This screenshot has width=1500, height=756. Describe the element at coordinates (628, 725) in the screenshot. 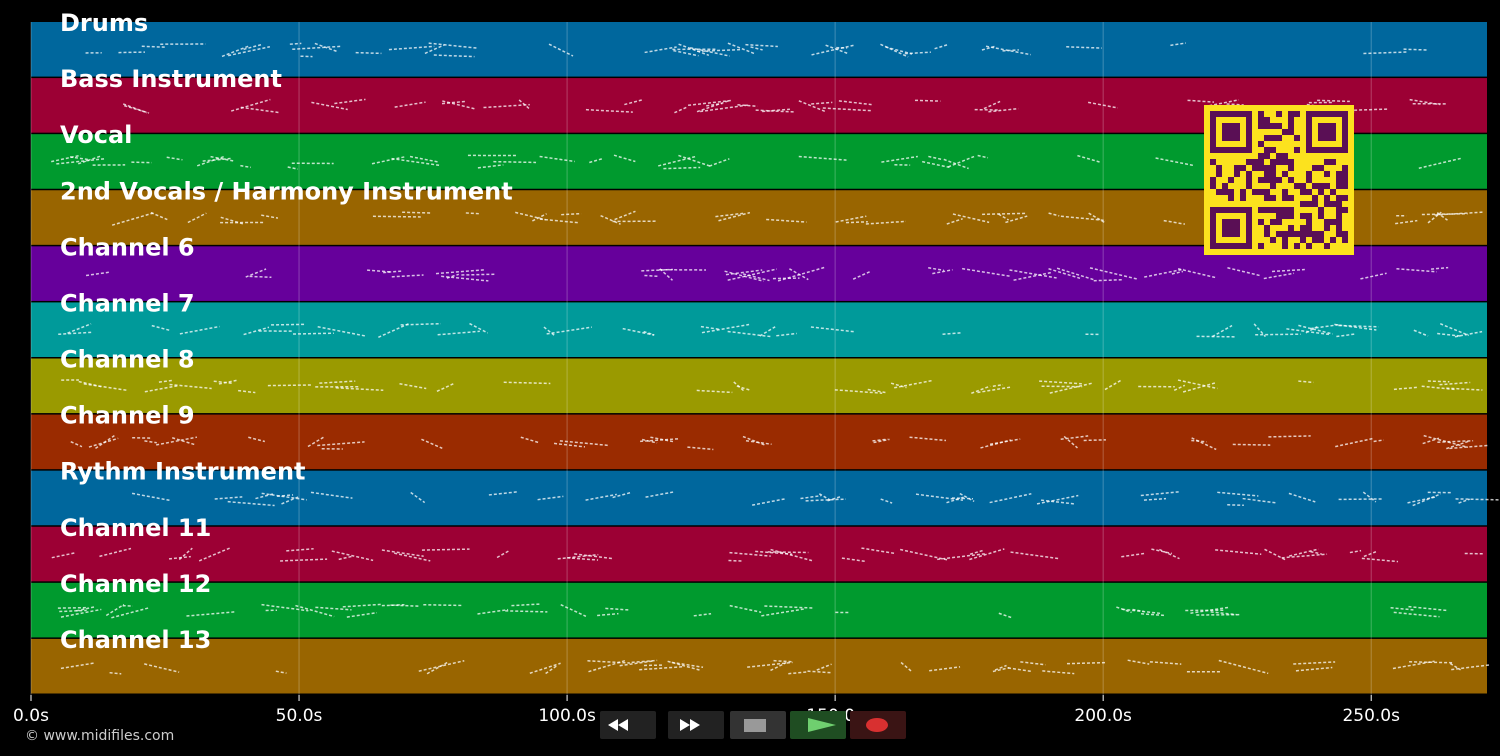

I see `rewind-button` at that location.